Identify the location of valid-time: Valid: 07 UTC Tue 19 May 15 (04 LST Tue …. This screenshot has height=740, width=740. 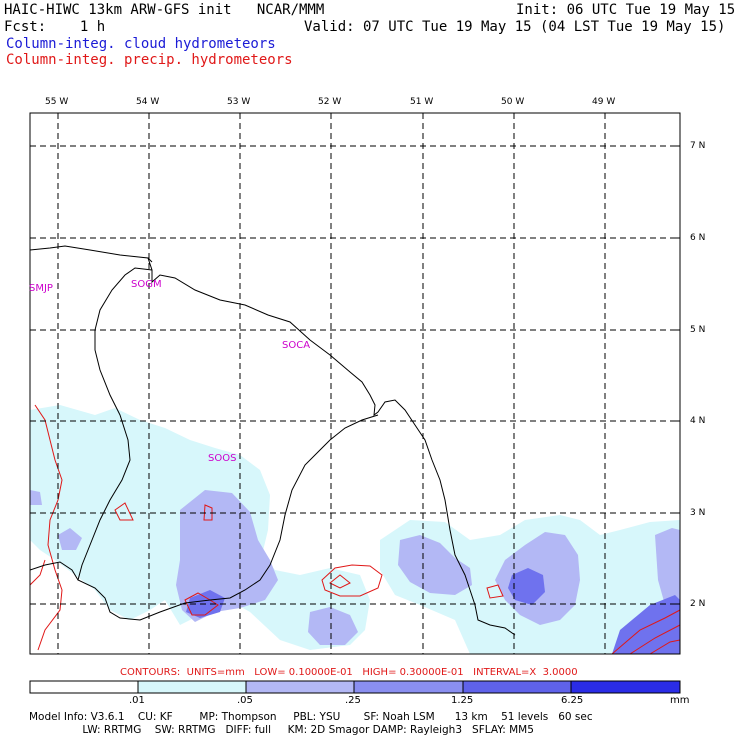
(515, 27).